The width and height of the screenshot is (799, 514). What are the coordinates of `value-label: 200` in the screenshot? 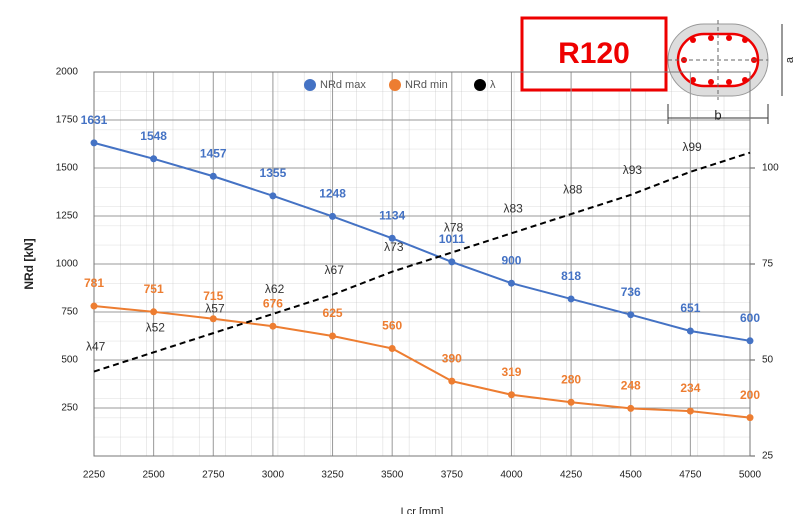 It's located at (750, 395).